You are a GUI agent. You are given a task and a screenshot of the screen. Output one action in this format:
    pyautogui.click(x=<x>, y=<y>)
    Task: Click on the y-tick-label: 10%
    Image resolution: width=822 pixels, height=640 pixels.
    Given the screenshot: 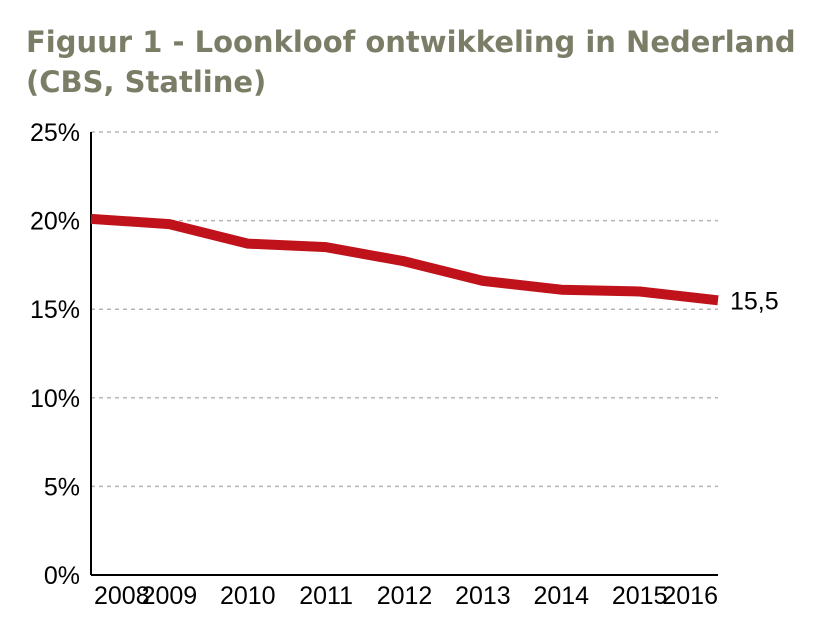 What is the action you would take?
    pyautogui.click(x=55, y=399)
    